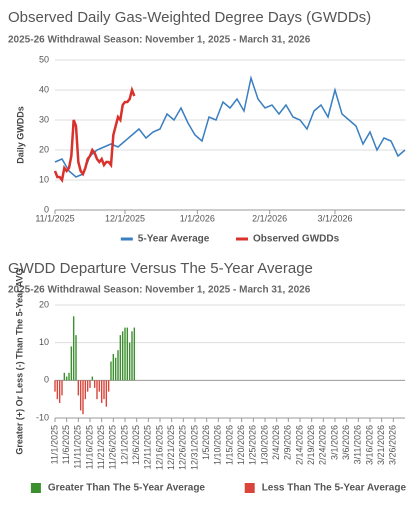  What do you see at coordinates (197, 218) in the screenshot?
I see `x-tick-label: 1/1/2026` at bounding box center [197, 218].